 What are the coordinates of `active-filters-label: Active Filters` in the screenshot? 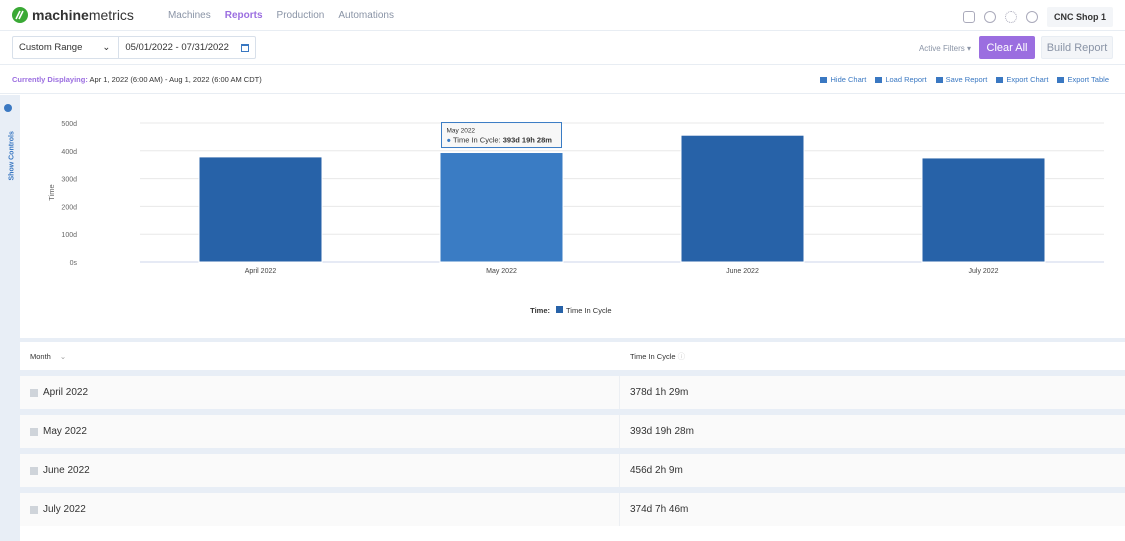 It's located at (941, 48).